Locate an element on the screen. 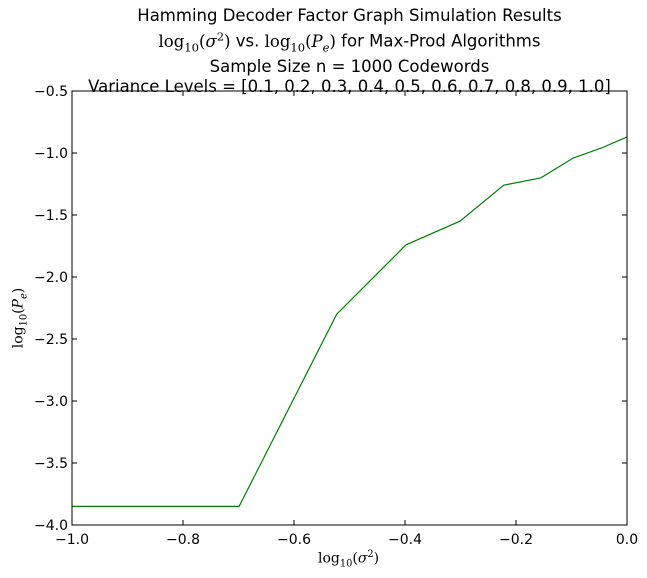 Image resolution: width=647 pixels, height=578 pixels. x-tick-label: −0.2 is located at coordinates (516, 540).